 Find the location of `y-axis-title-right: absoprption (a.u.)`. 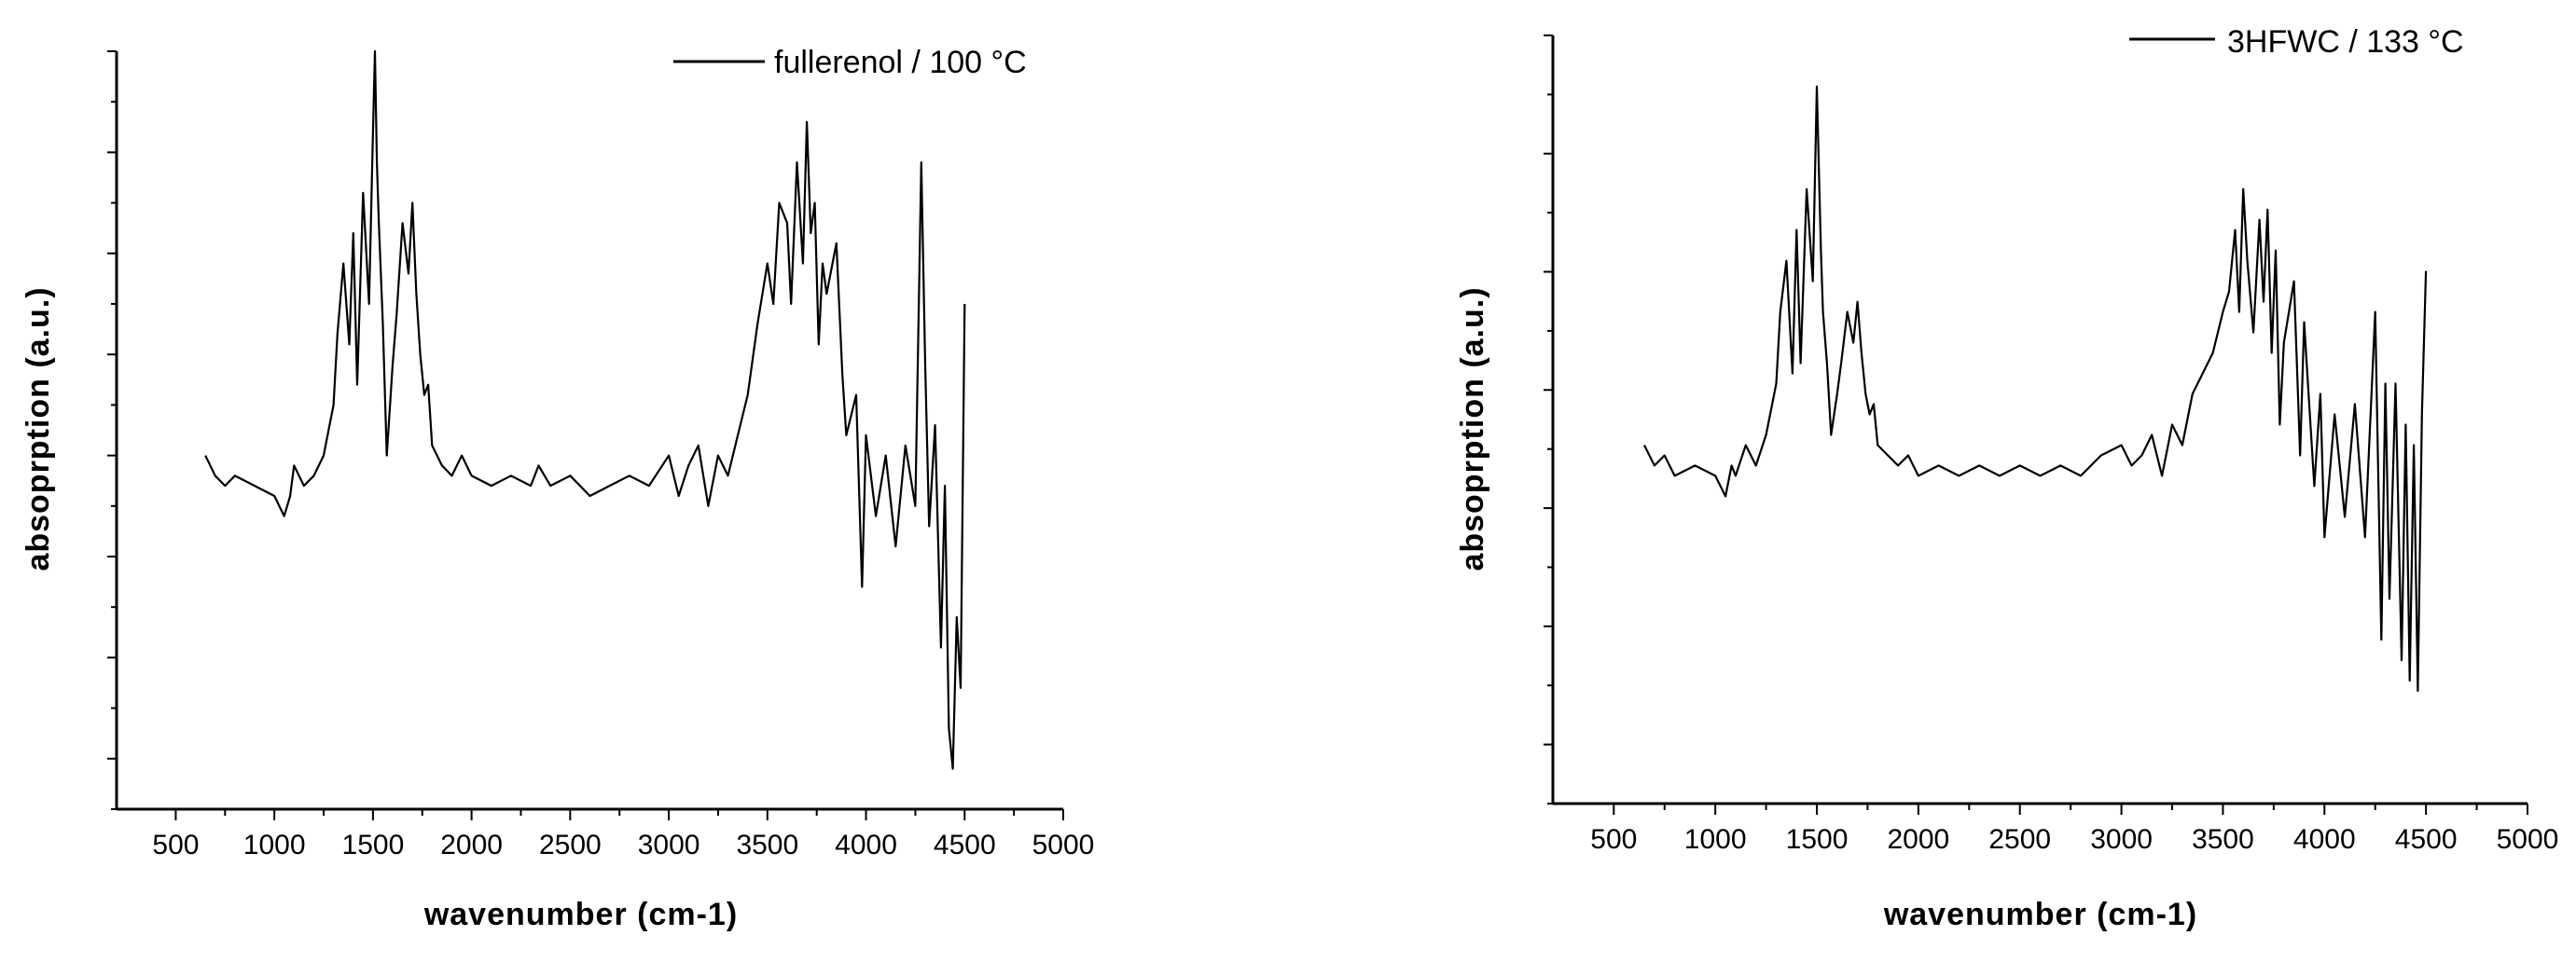

y-axis-title-right: absoprption (a.u.) is located at coordinates (1472, 428).